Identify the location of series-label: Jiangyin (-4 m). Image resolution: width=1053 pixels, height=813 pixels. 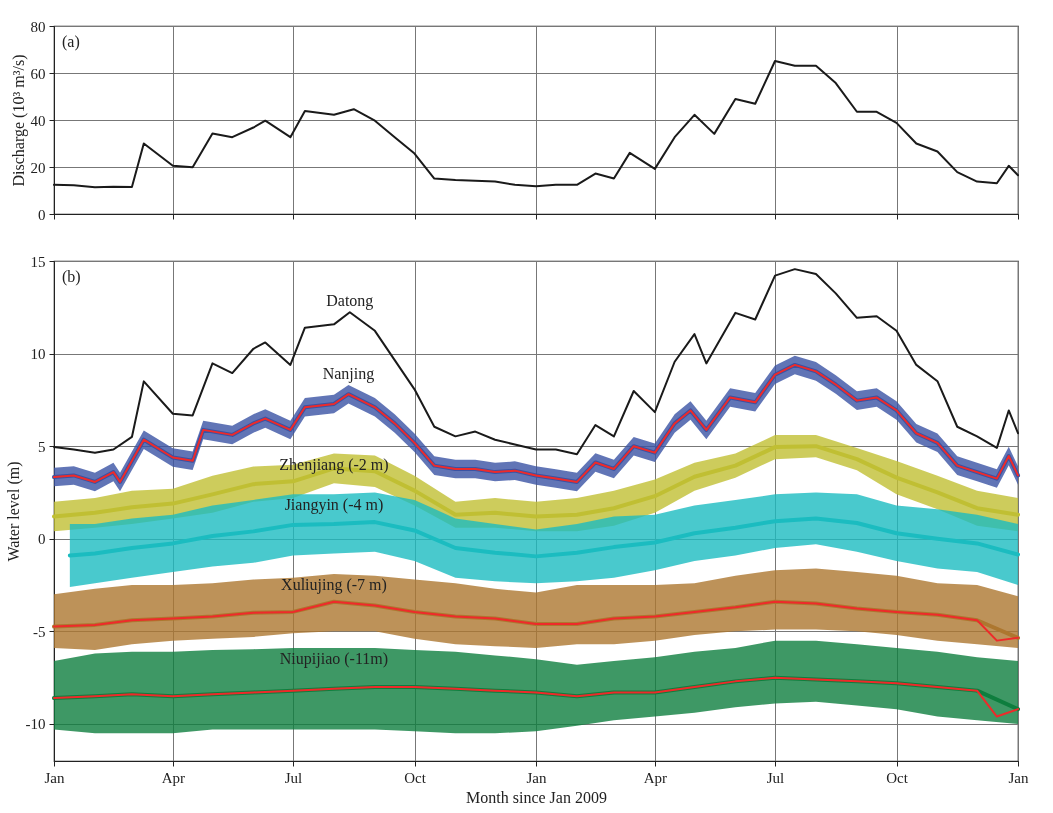
(334, 505).